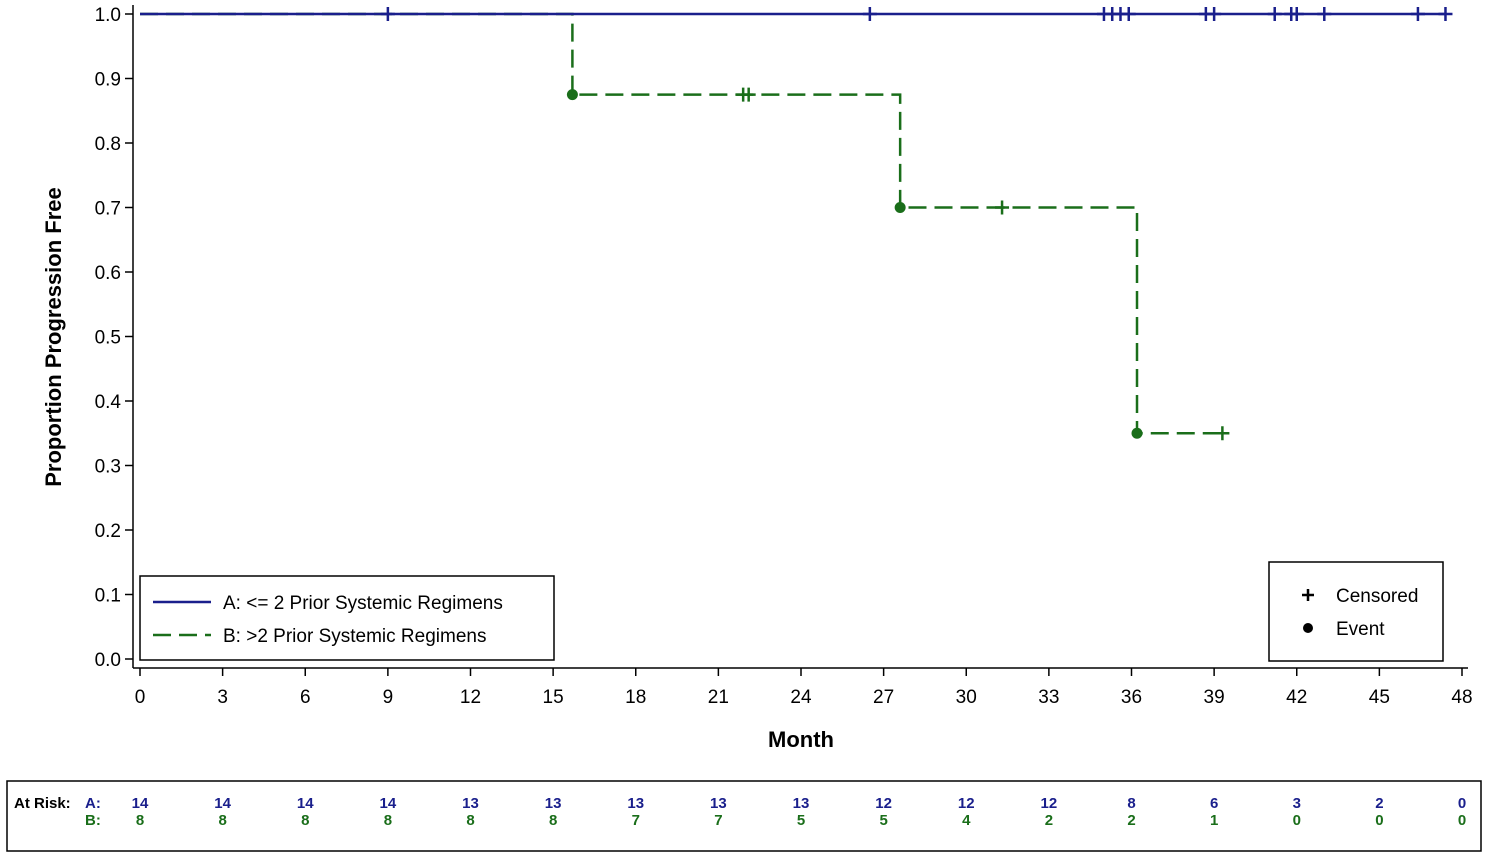  What do you see at coordinates (1131, 697) in the screenshot?
I see `x-tick-label: 36` at bounding box center [1131, 697].